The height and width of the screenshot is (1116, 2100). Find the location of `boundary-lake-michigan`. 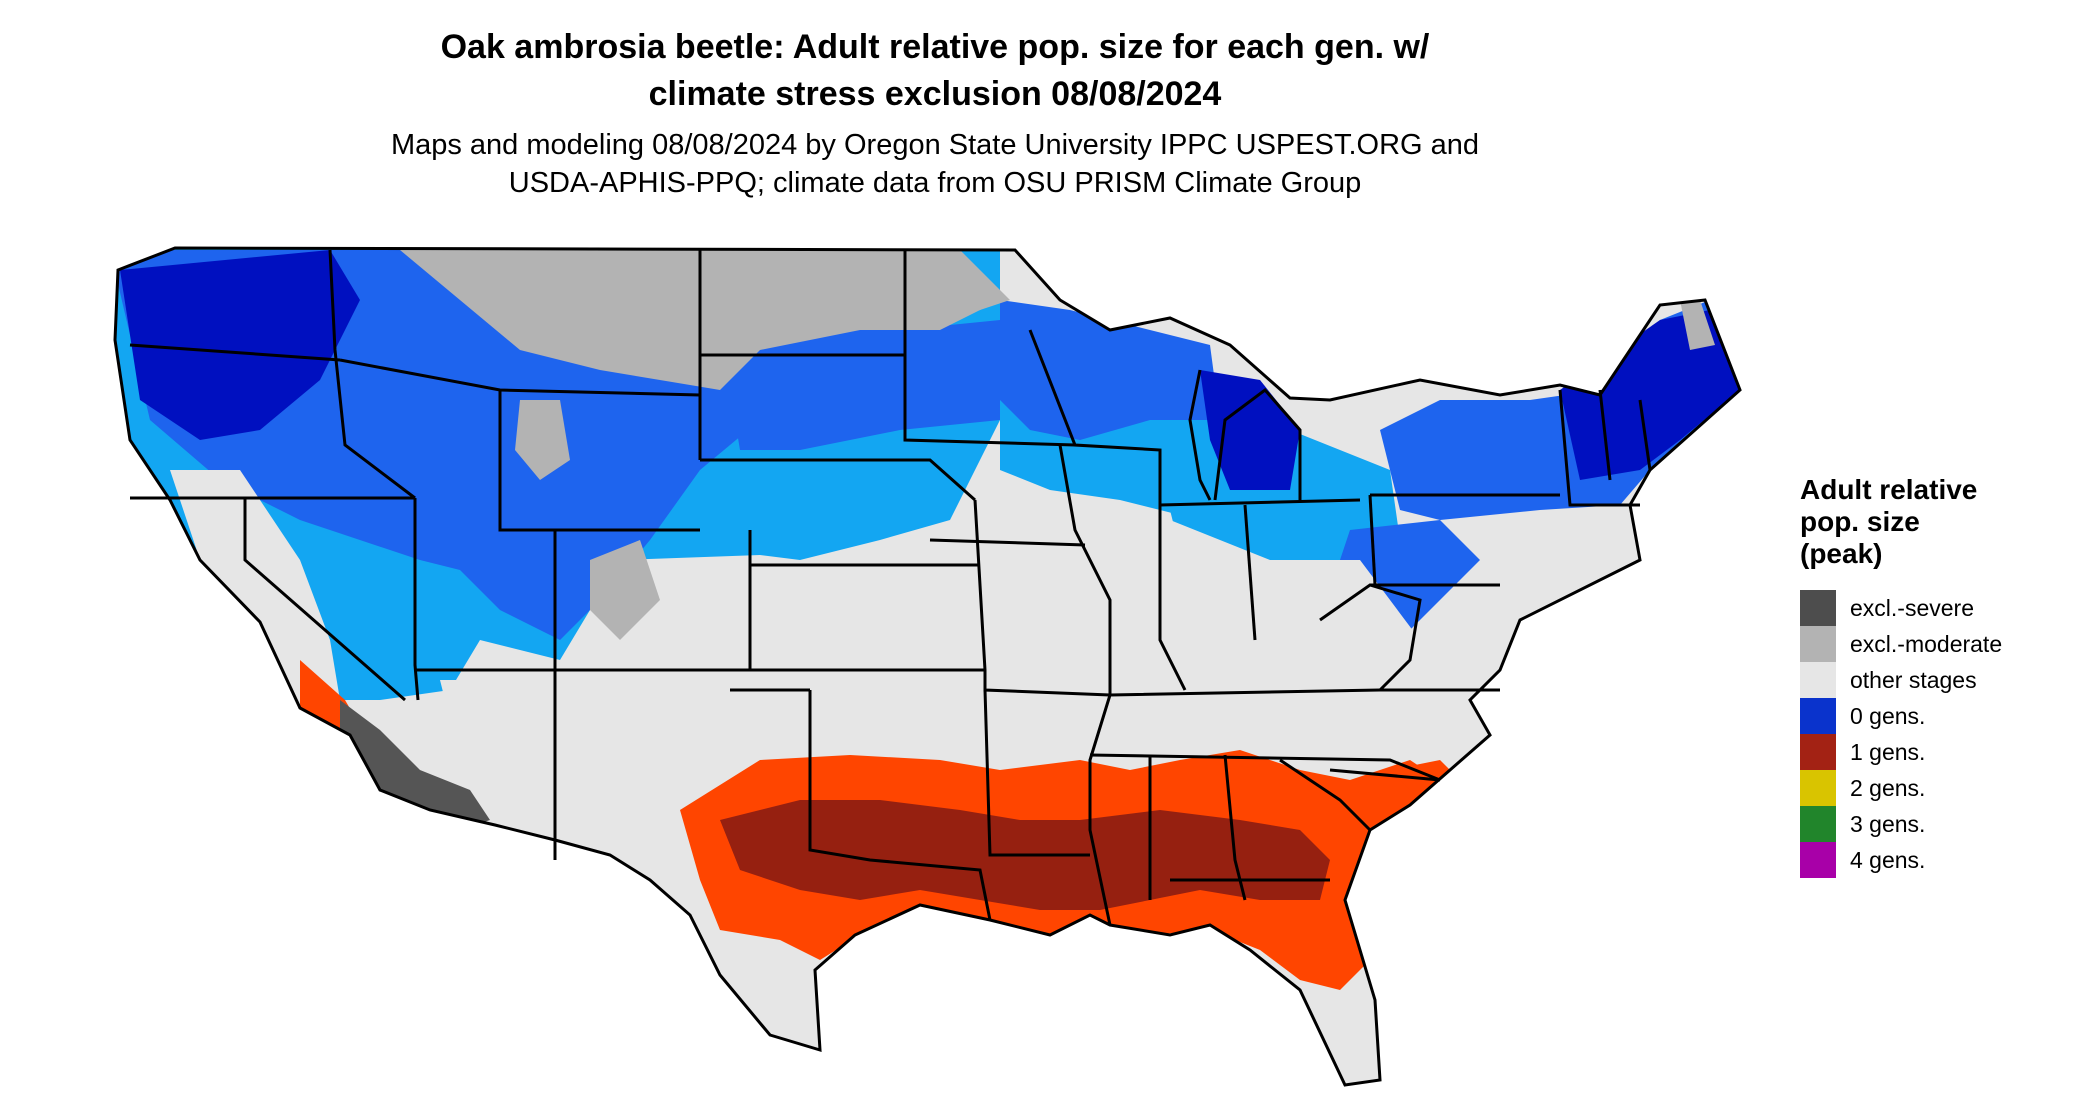

boundary-lake-michigan is located at coordinates (1200, 435).